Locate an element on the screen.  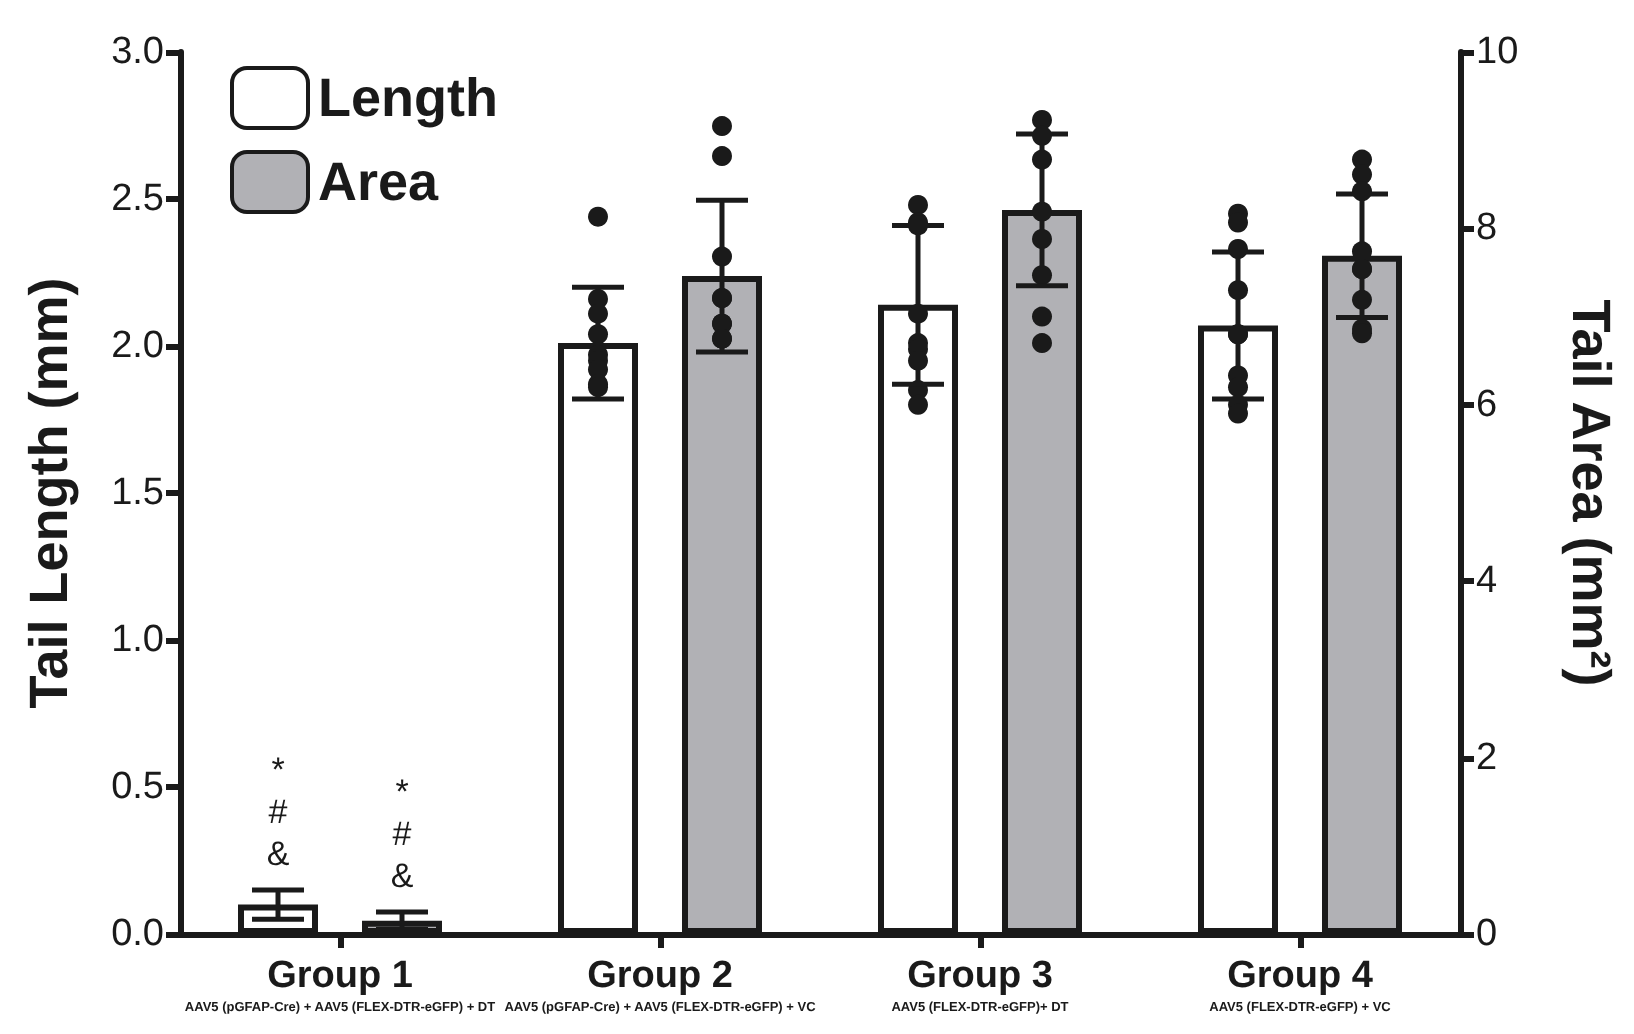
y-tick-label: 0.0 is located at coordinates (137, 934).